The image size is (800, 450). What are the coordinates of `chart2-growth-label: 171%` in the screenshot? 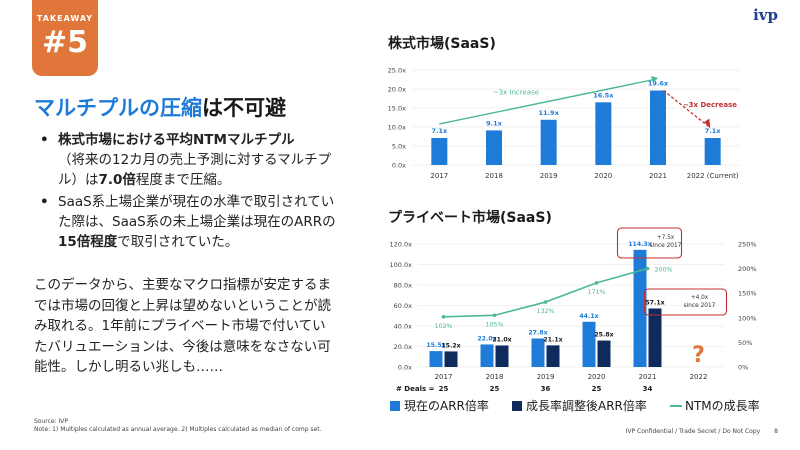 It's located at (597, 292).